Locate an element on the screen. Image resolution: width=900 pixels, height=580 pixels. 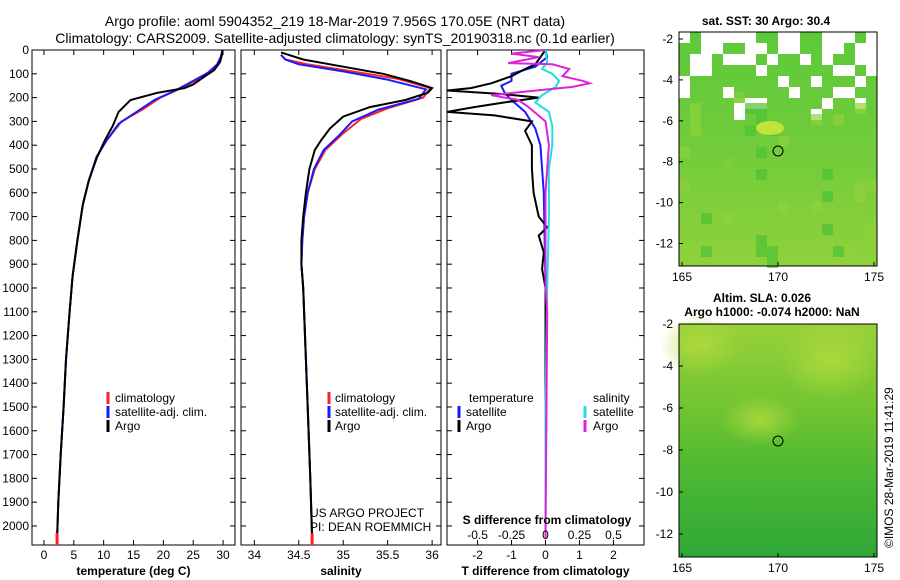
x-axis-label: T difference from climatology is located at coordinates (545, 571).